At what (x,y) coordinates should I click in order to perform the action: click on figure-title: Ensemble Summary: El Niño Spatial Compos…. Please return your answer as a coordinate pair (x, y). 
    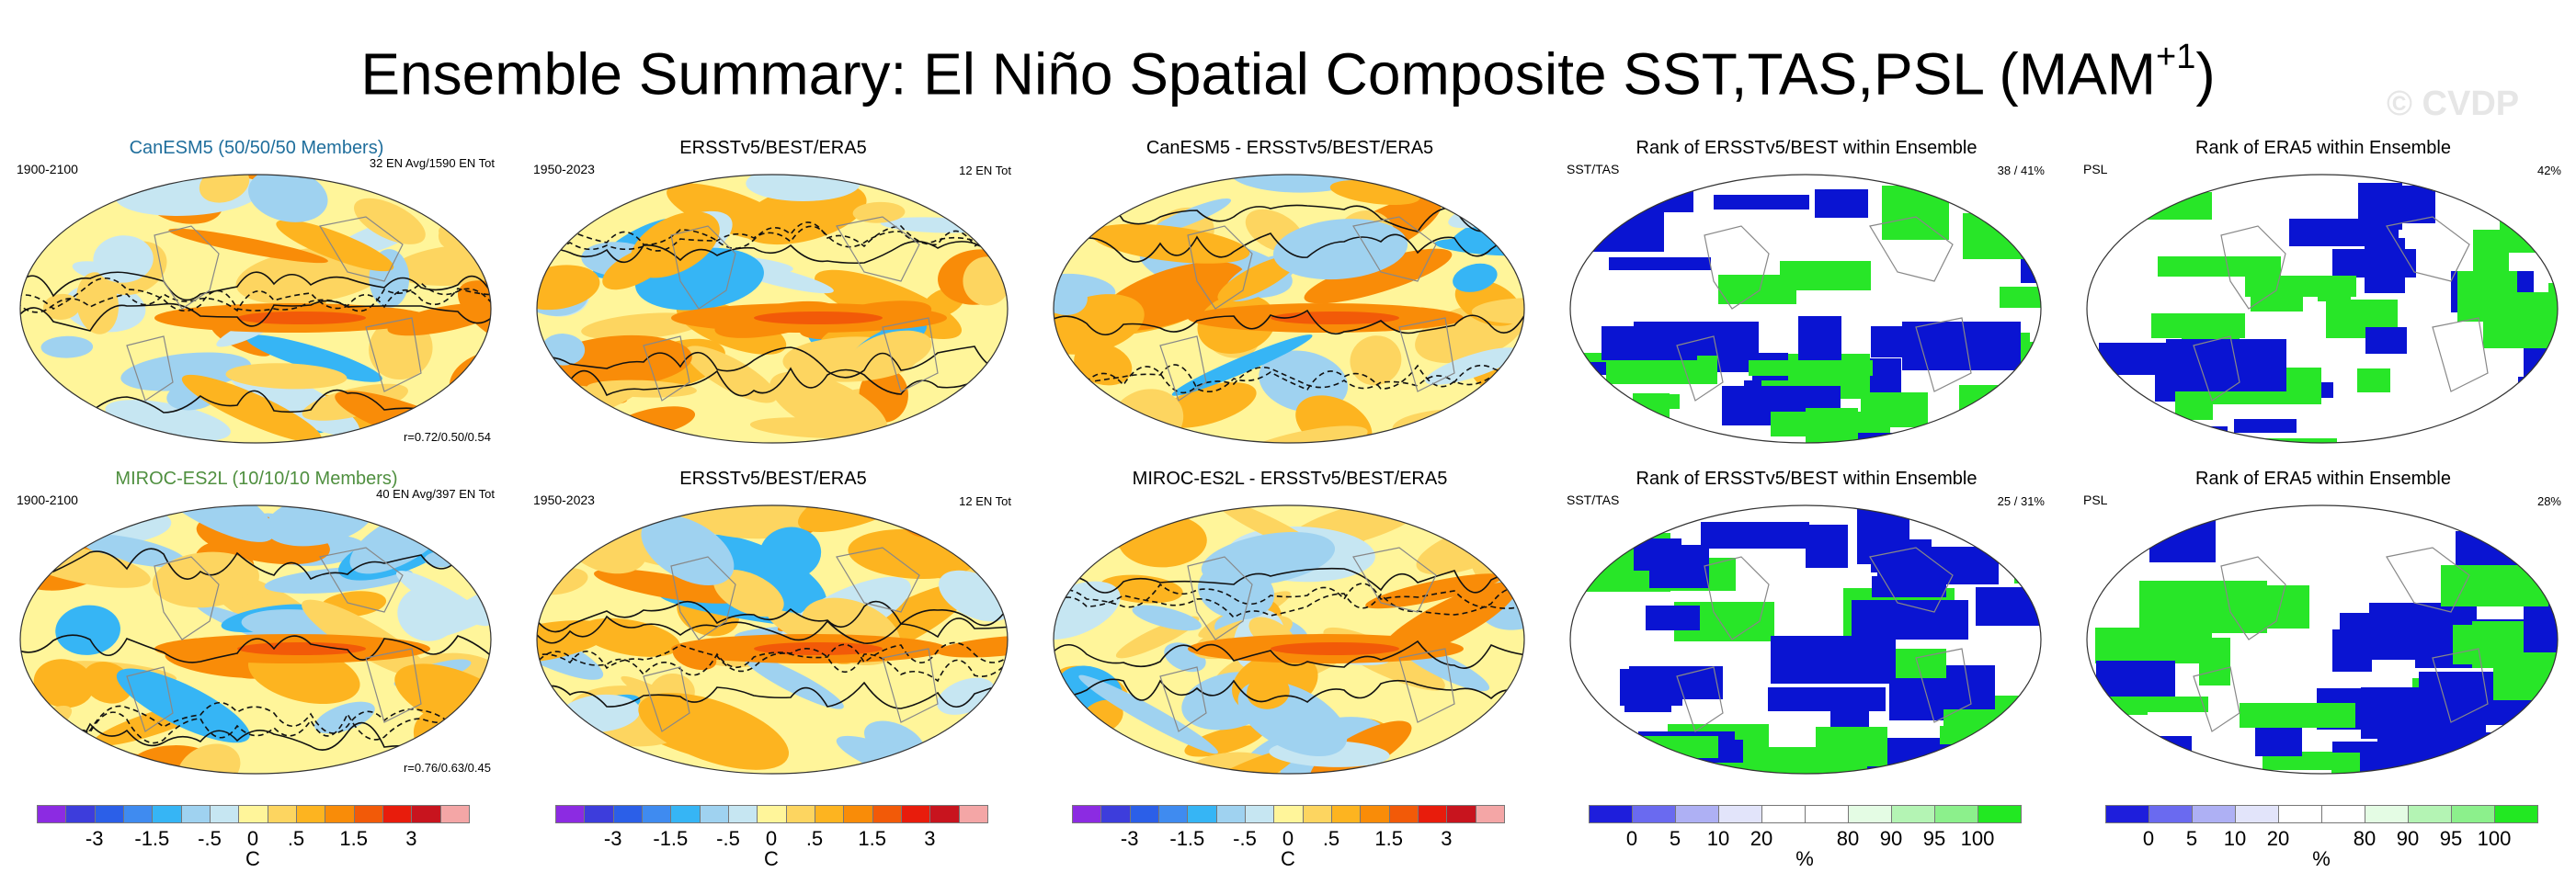
    Looking at the image, I should click on (1288, 73).